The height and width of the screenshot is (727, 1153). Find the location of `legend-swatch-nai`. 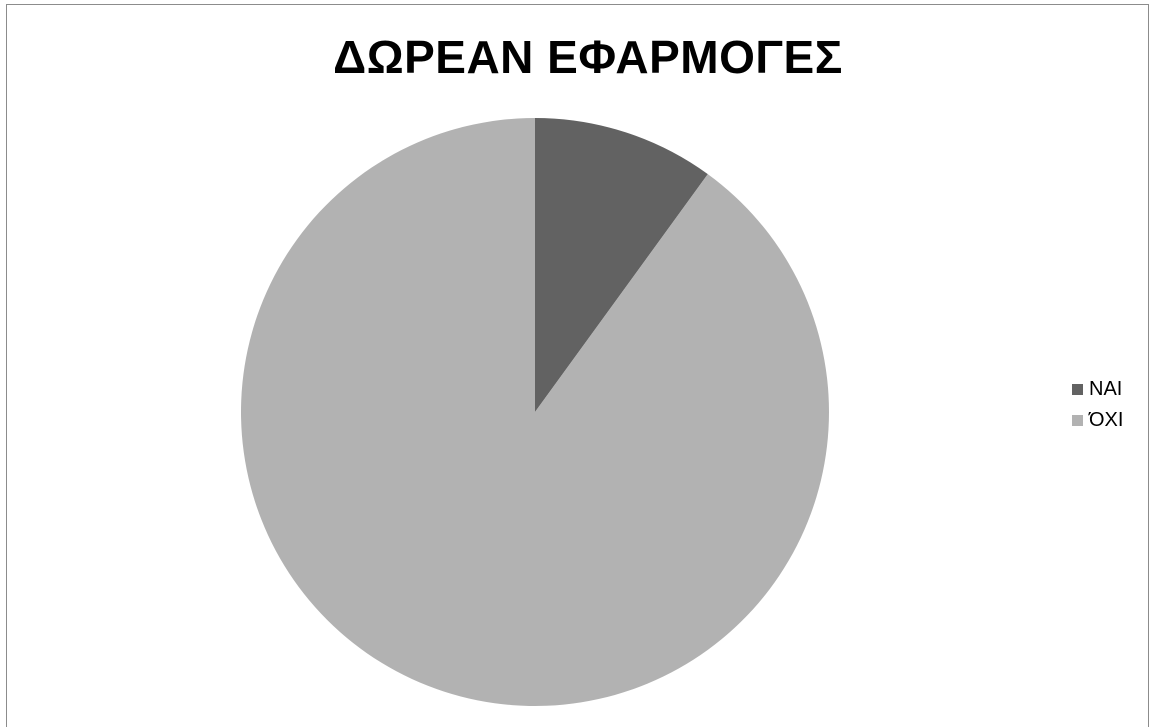

legend-swatch-nai is located at coordinates (1077, 389).